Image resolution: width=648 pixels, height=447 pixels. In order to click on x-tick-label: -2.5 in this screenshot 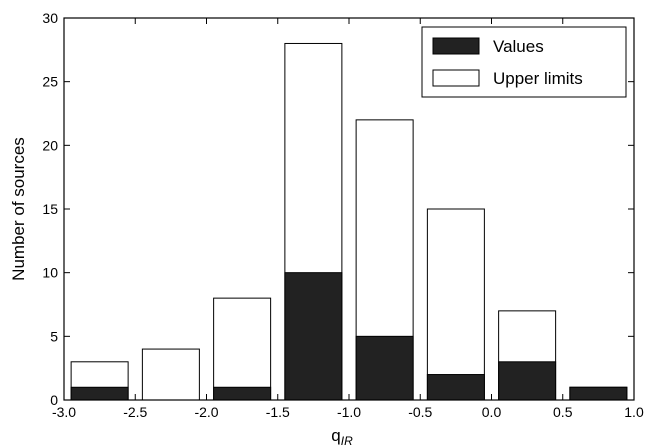, I will do `click(135, 412)`.